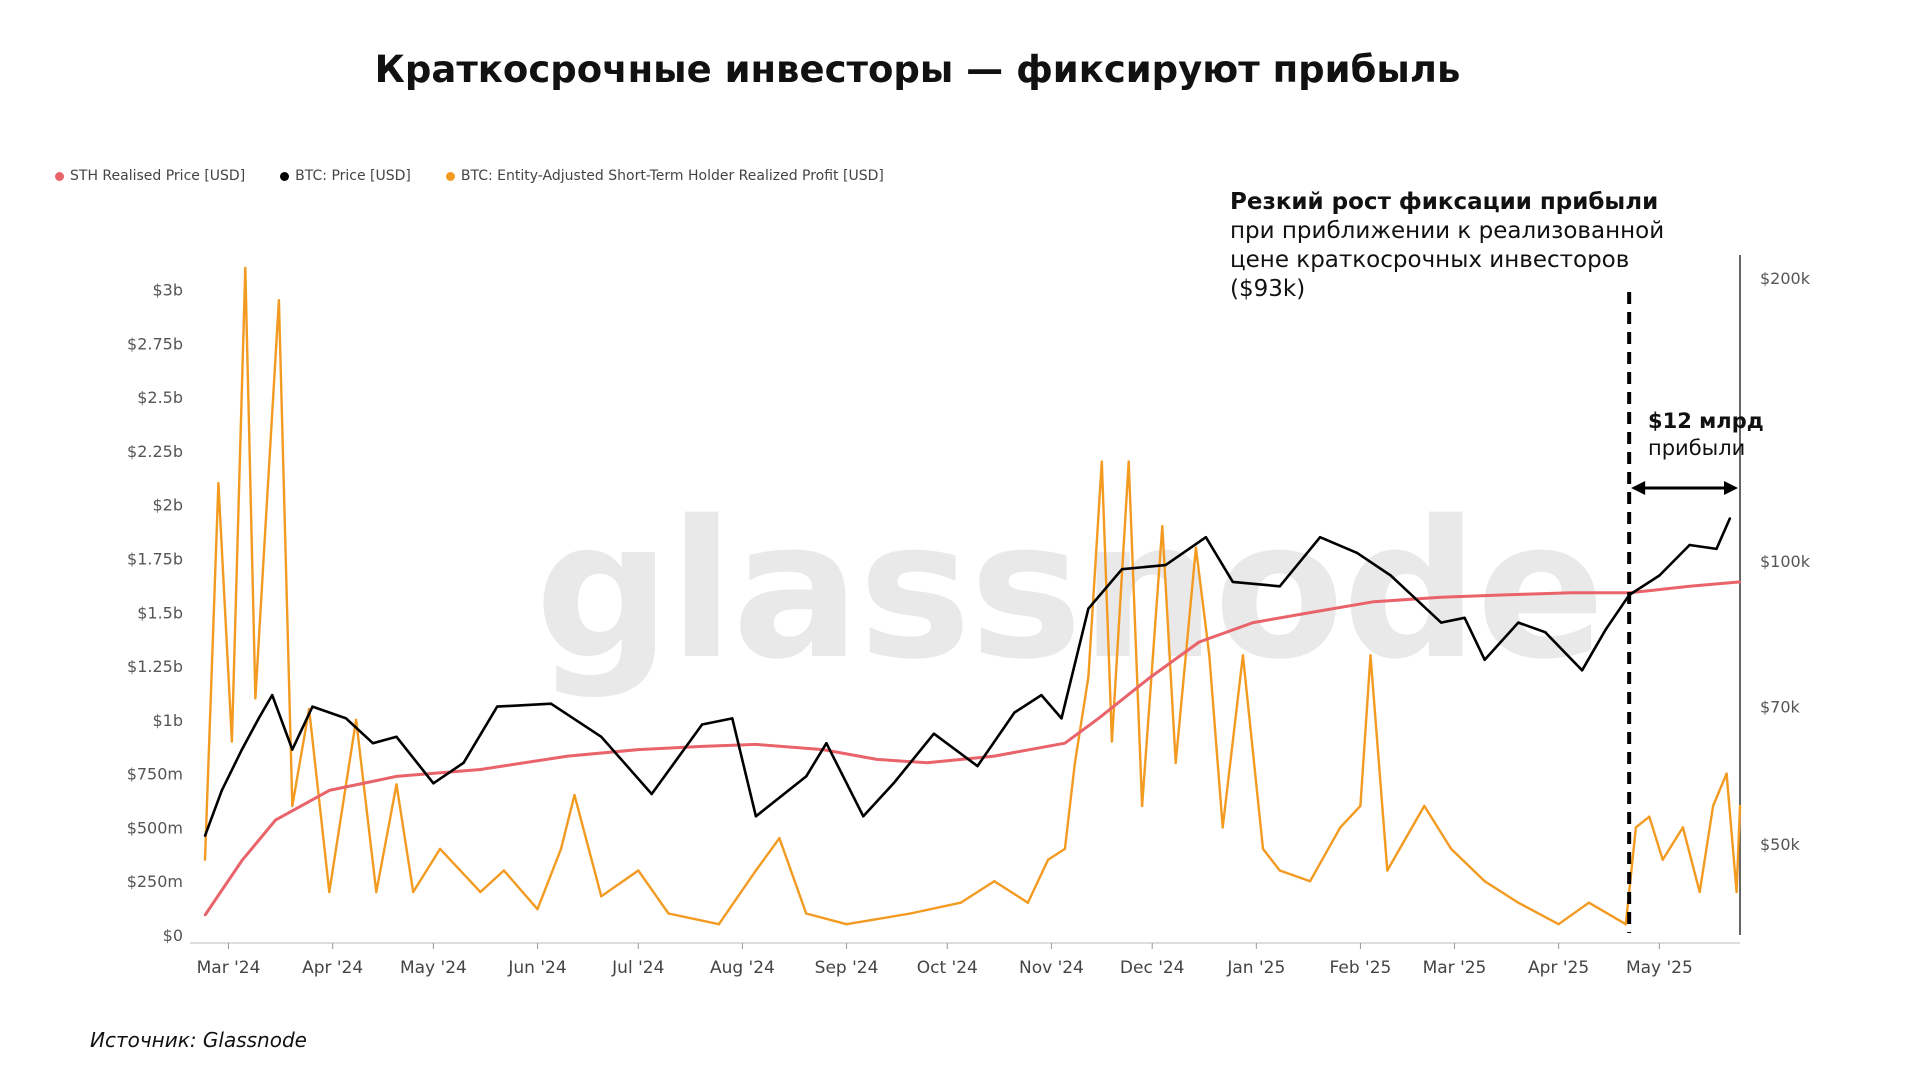  Describe the element at coordinates (155, 666) in the screenshot. I see `y-left-tick-label: $1.25b` at that location.